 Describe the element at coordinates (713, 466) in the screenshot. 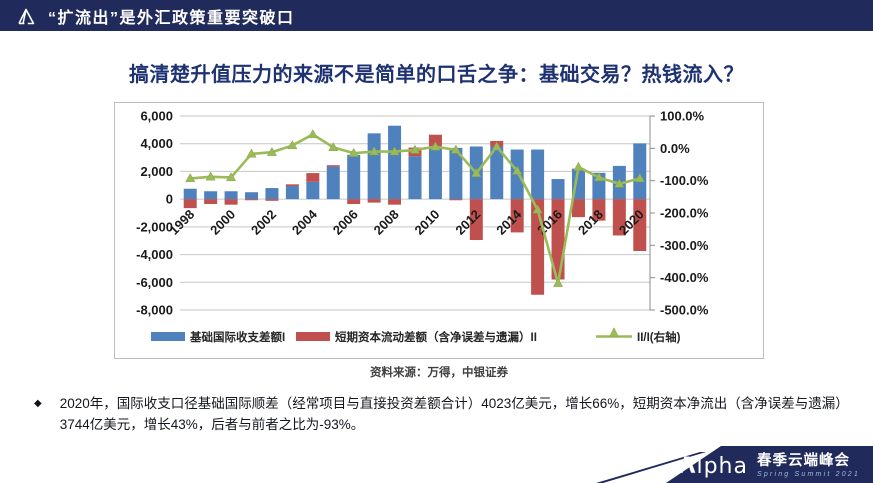

I see `alpha-wordmark: Λlpha` at that location.